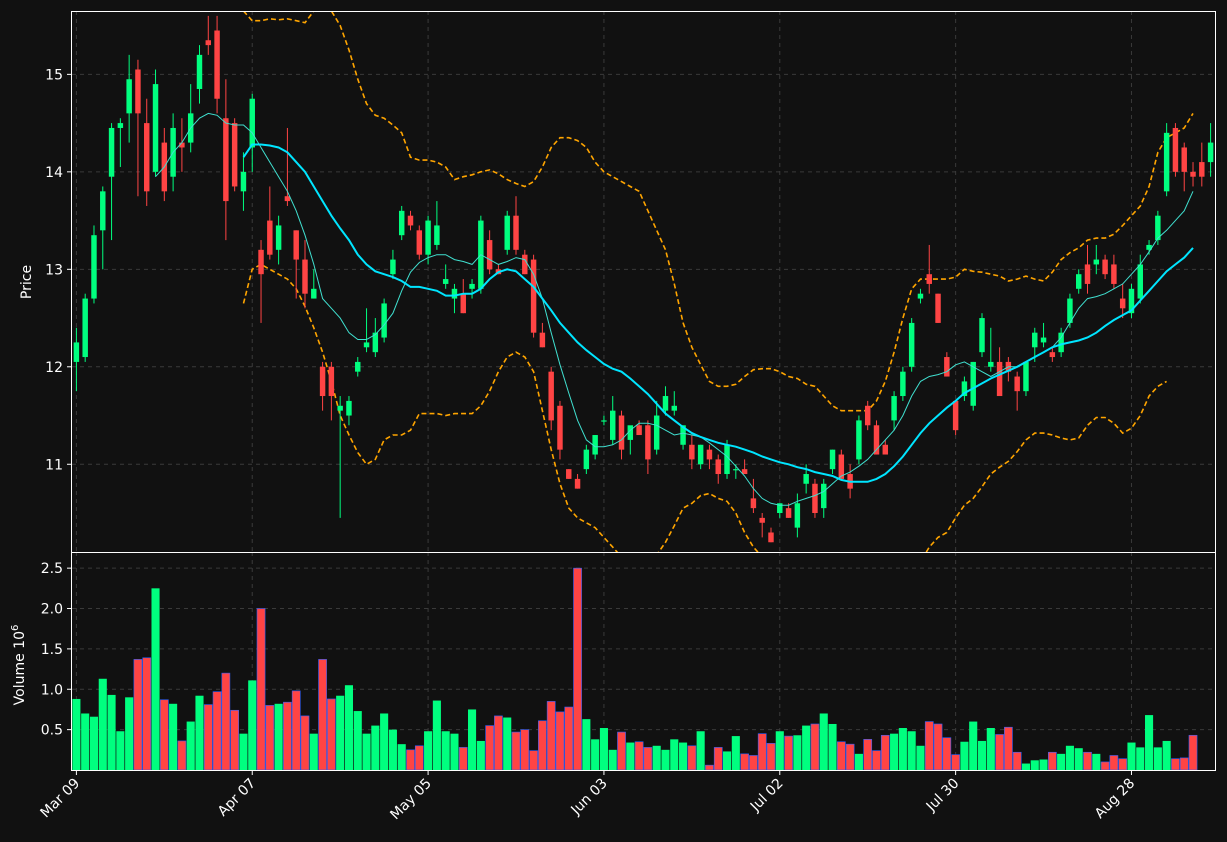 Image resolution: width=1227 pixels, height=842 pixels. What do you see at coordinates (56, 650) in the screenshot?
I see `volume-y-ticks: 0.5 1.0 1.5 2.0 2.5` at bounding box center [56, 650].